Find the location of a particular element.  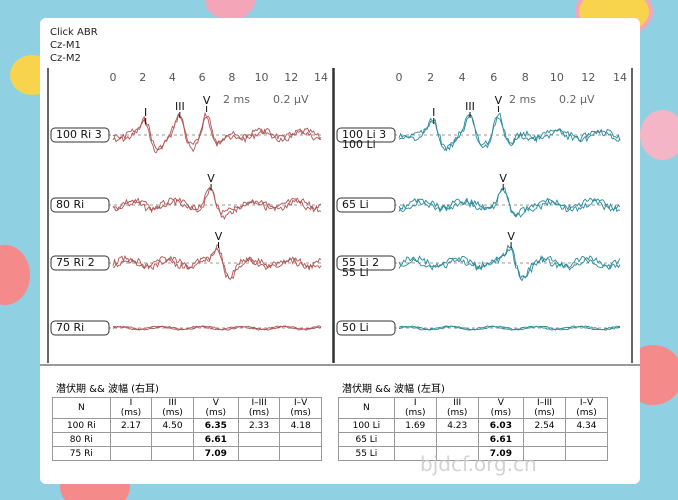

cell: 75 Ri is located at coordinates (81, 453).